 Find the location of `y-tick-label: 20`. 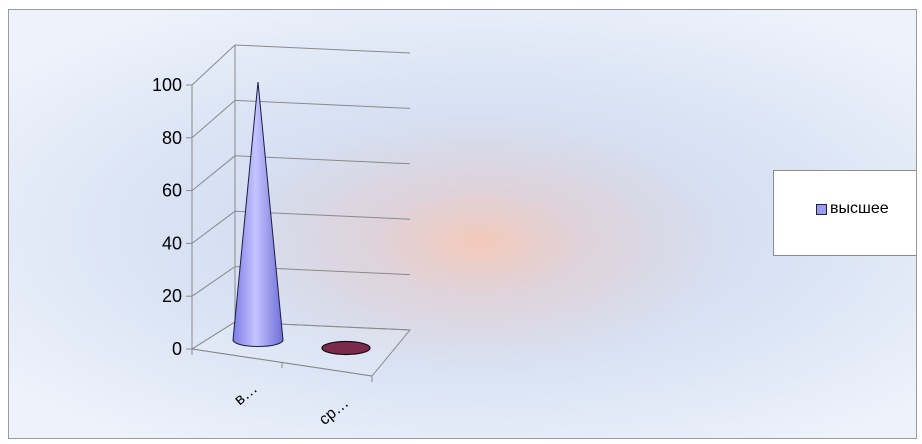

y-tick-label: 20 is located at coordinates (172, 296).